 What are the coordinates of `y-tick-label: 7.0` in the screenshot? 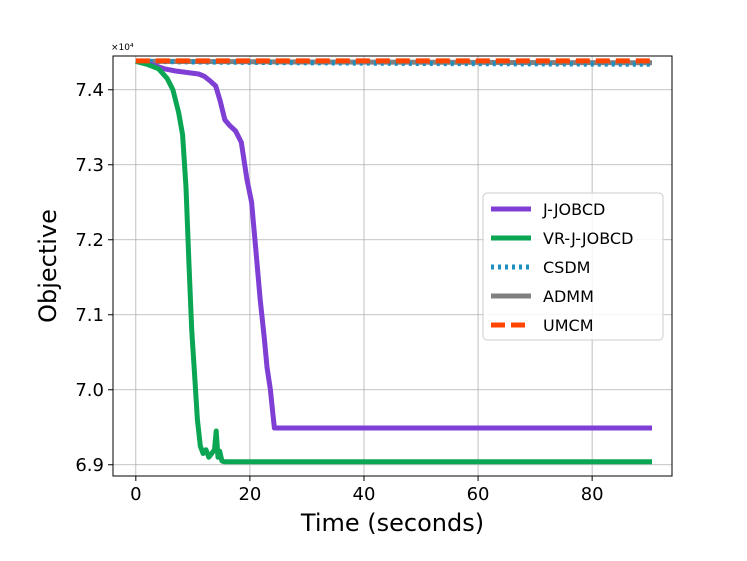 It's located at (89, 390).